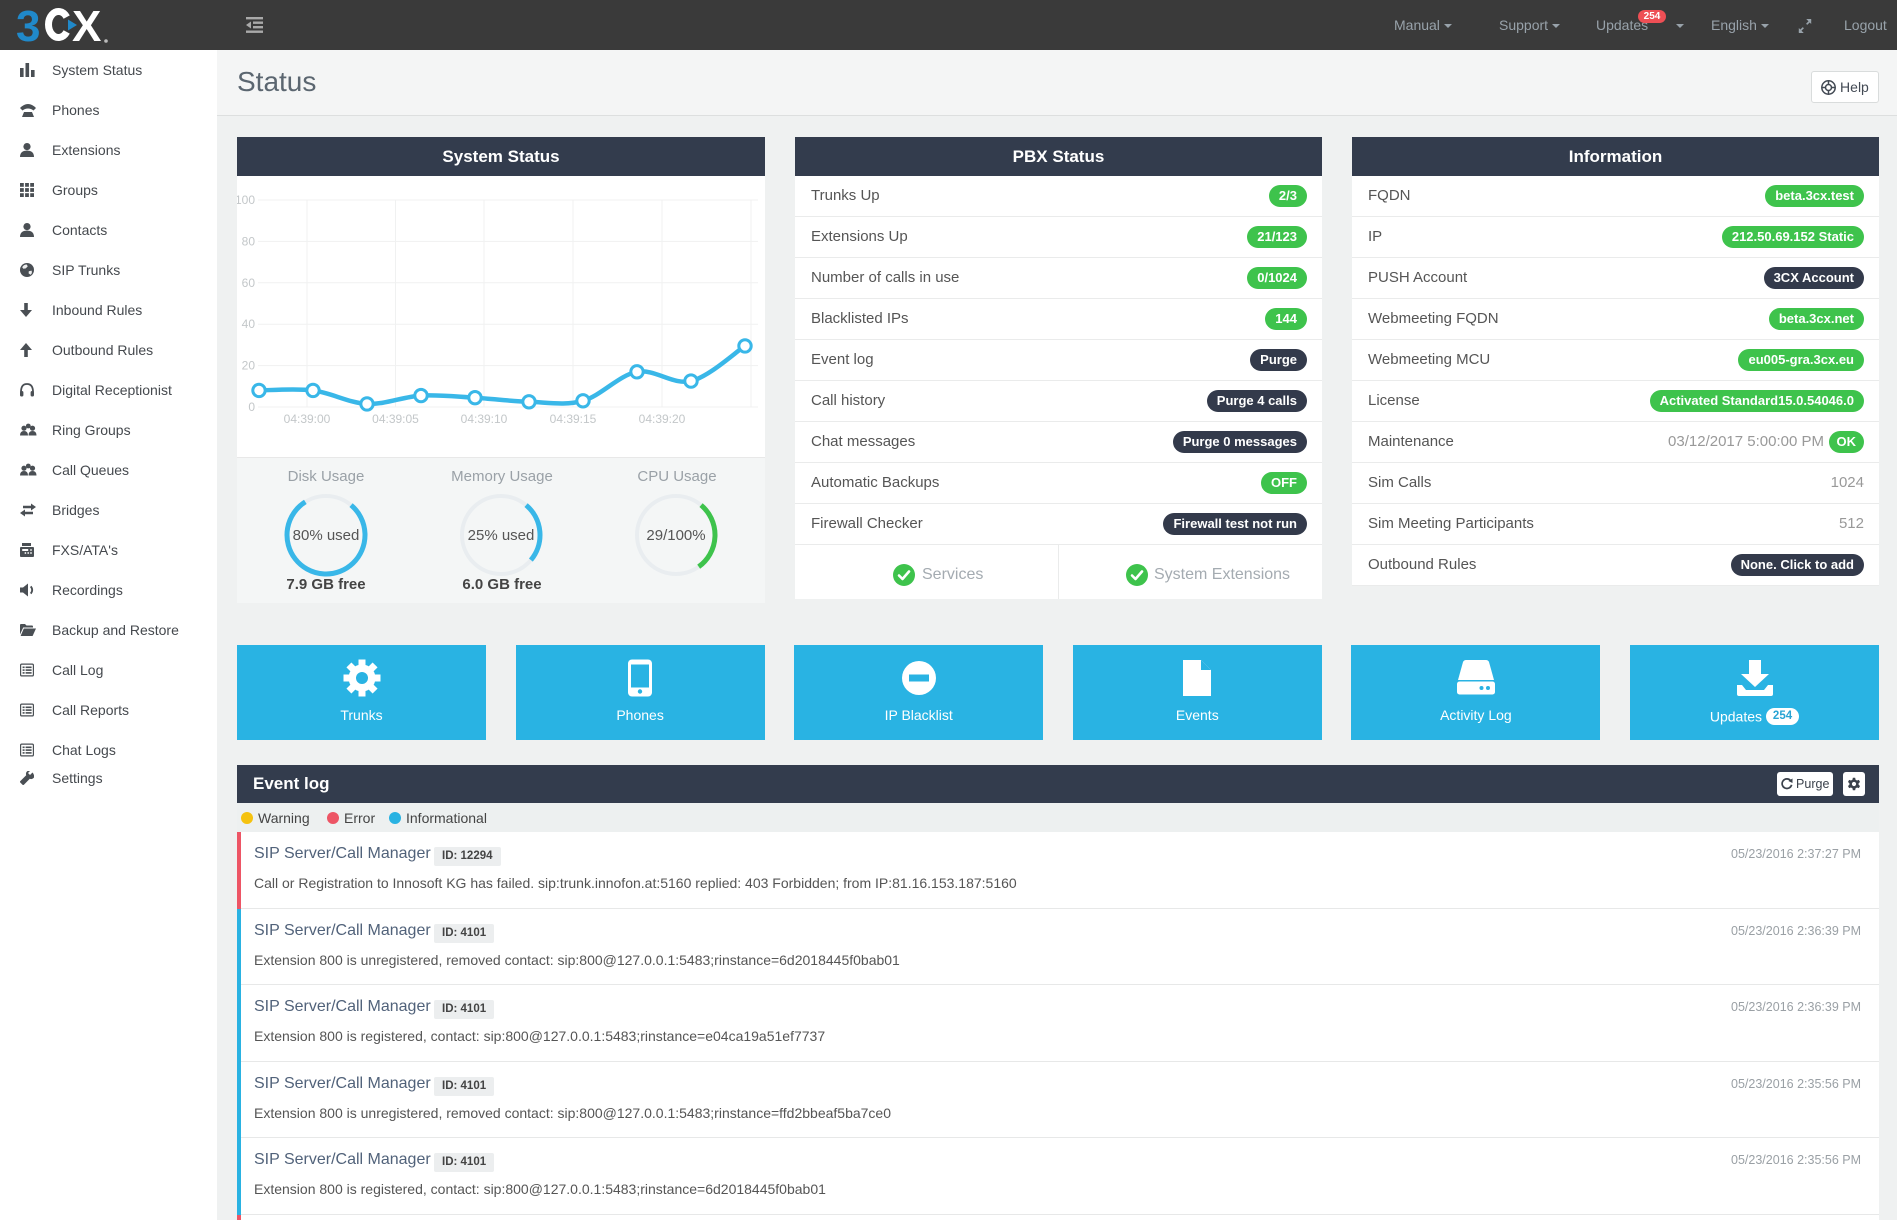 Image resolution: width=1897 pixels, height=1220 pixels. I want to click on svg-text: 80, so click(249, 241).